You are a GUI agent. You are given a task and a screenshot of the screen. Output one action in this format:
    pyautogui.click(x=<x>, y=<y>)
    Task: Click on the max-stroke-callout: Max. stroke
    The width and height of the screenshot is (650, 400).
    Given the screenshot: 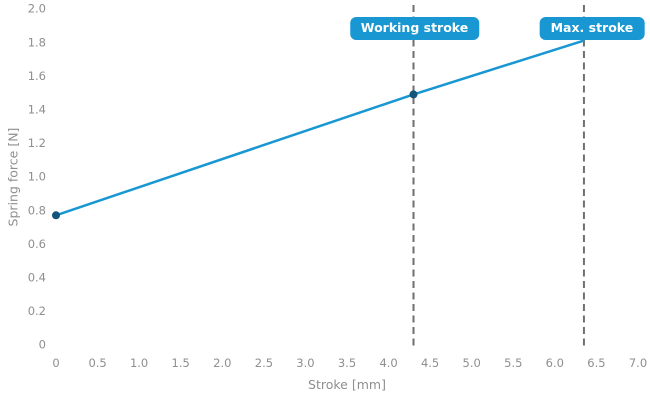 What is the action you would take?
    pyautogui.click(x=592, y=28)
    